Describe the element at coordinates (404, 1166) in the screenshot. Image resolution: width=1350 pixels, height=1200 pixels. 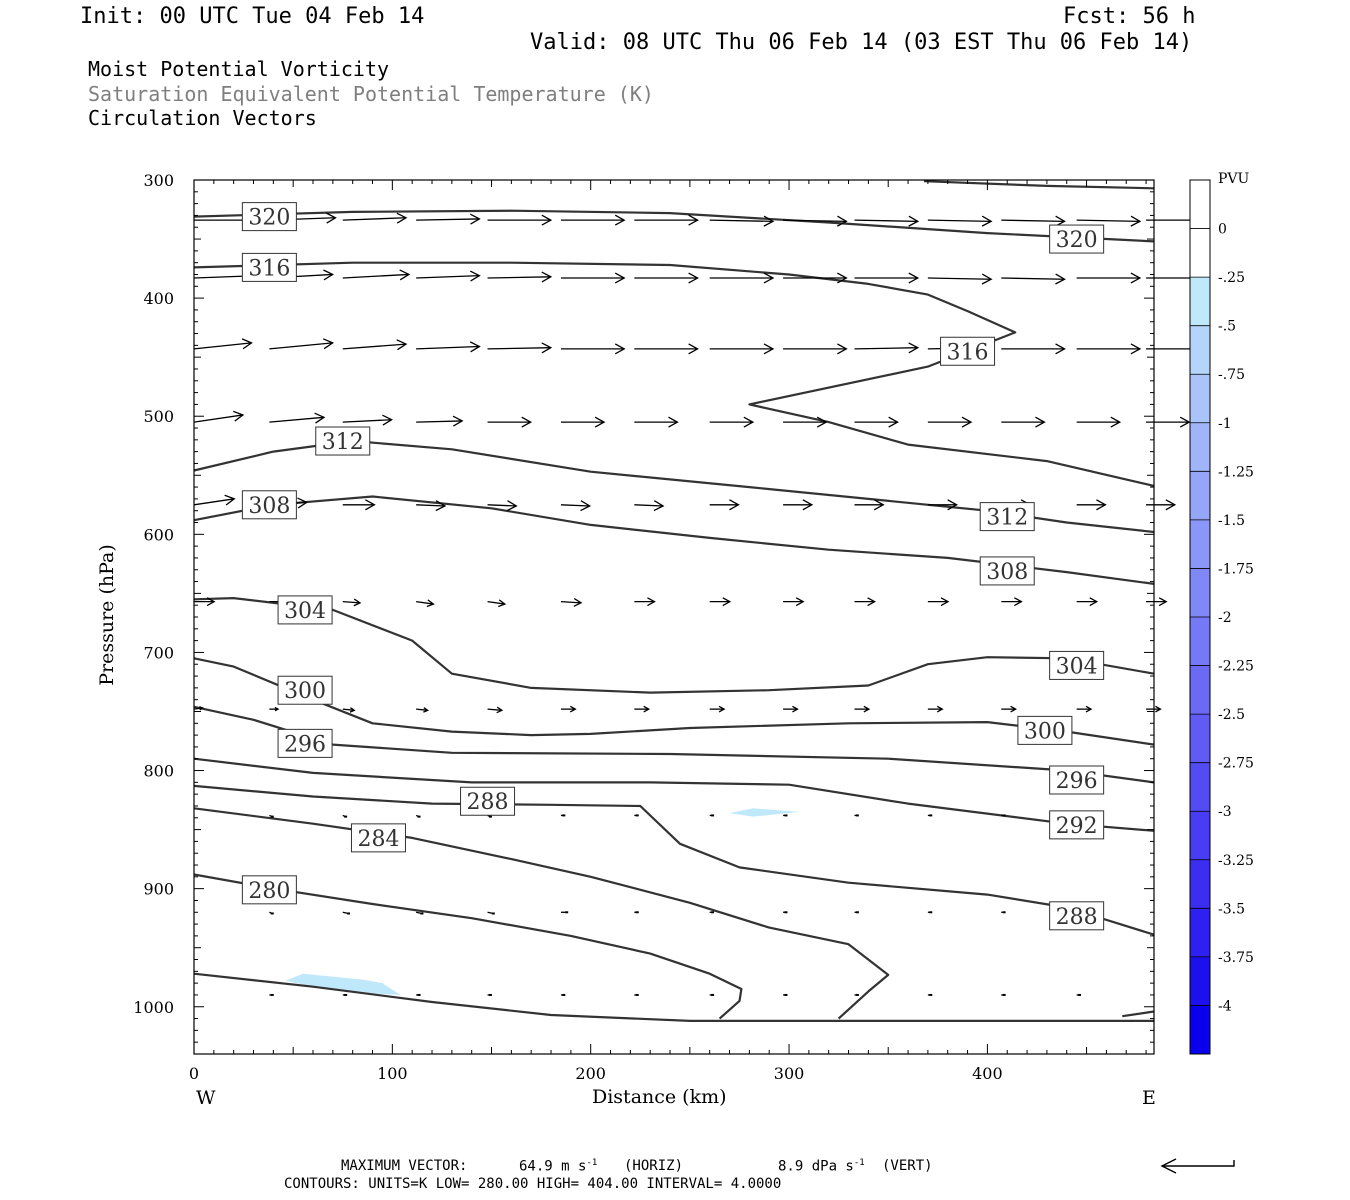
I see `max-vector-label: MAXIMUM VECTOR:` at that location.